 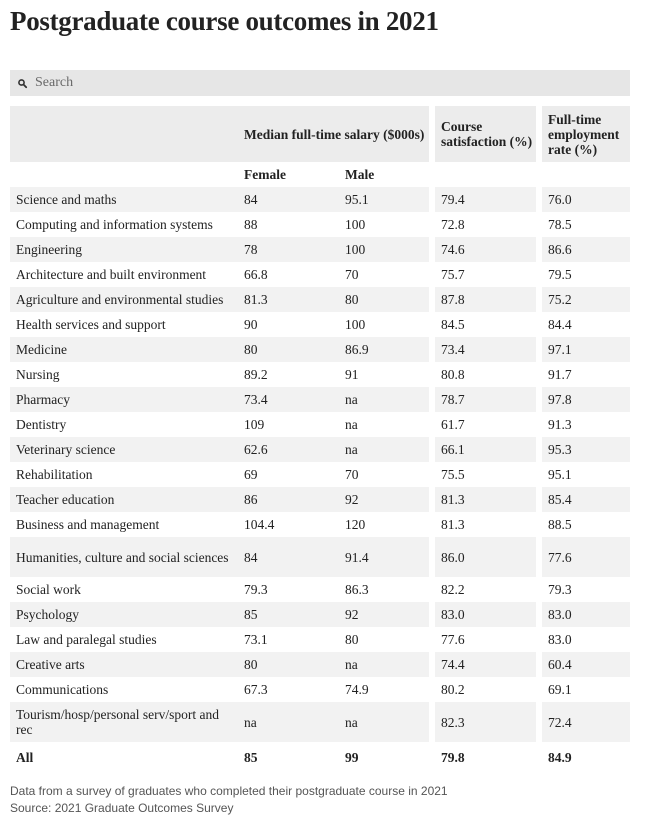 I want to click on employment-cell: 83.0, so click(x=560, y=639).